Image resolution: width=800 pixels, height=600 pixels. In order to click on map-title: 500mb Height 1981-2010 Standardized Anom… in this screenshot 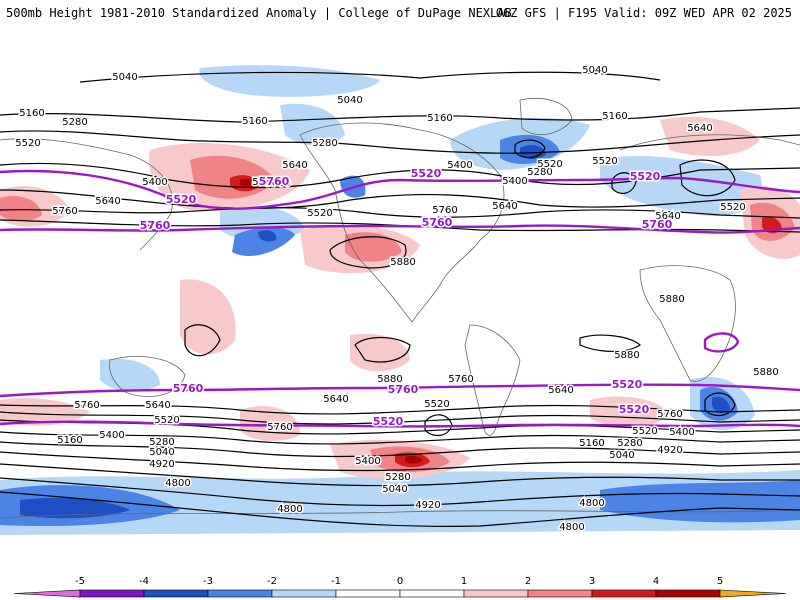, I will do `click(259, 13)`.